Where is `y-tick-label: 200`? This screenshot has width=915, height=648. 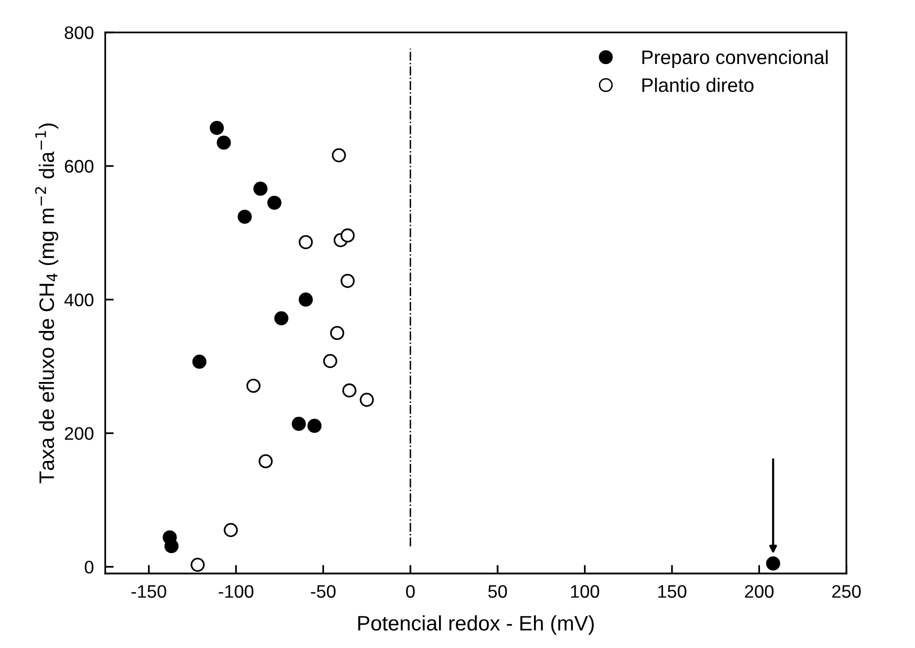
y-tick-label: 200 is located at coordinates (79, 433).